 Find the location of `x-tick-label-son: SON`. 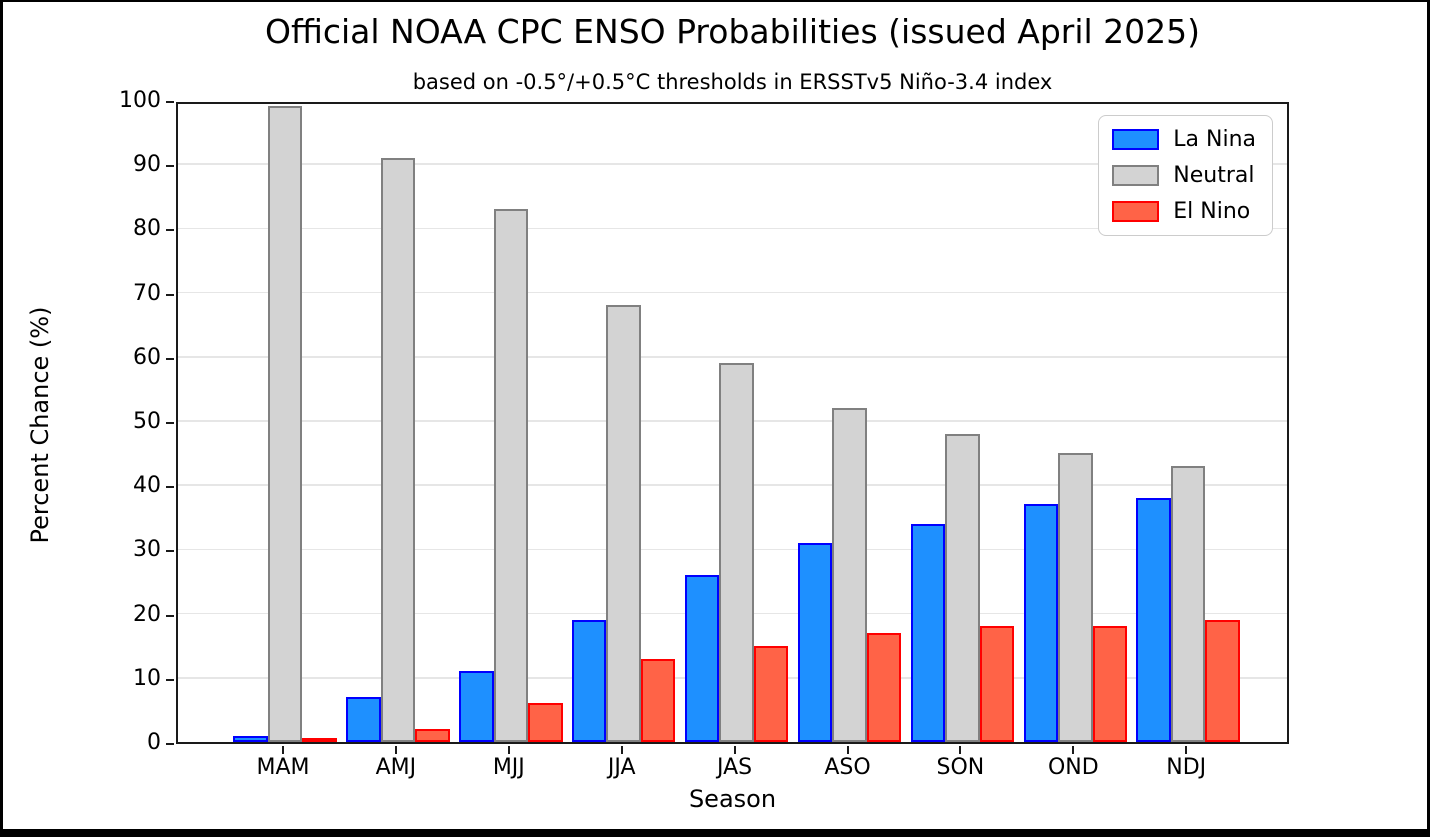

x-tick-label-son: SON is located at coordinates (960, 767).